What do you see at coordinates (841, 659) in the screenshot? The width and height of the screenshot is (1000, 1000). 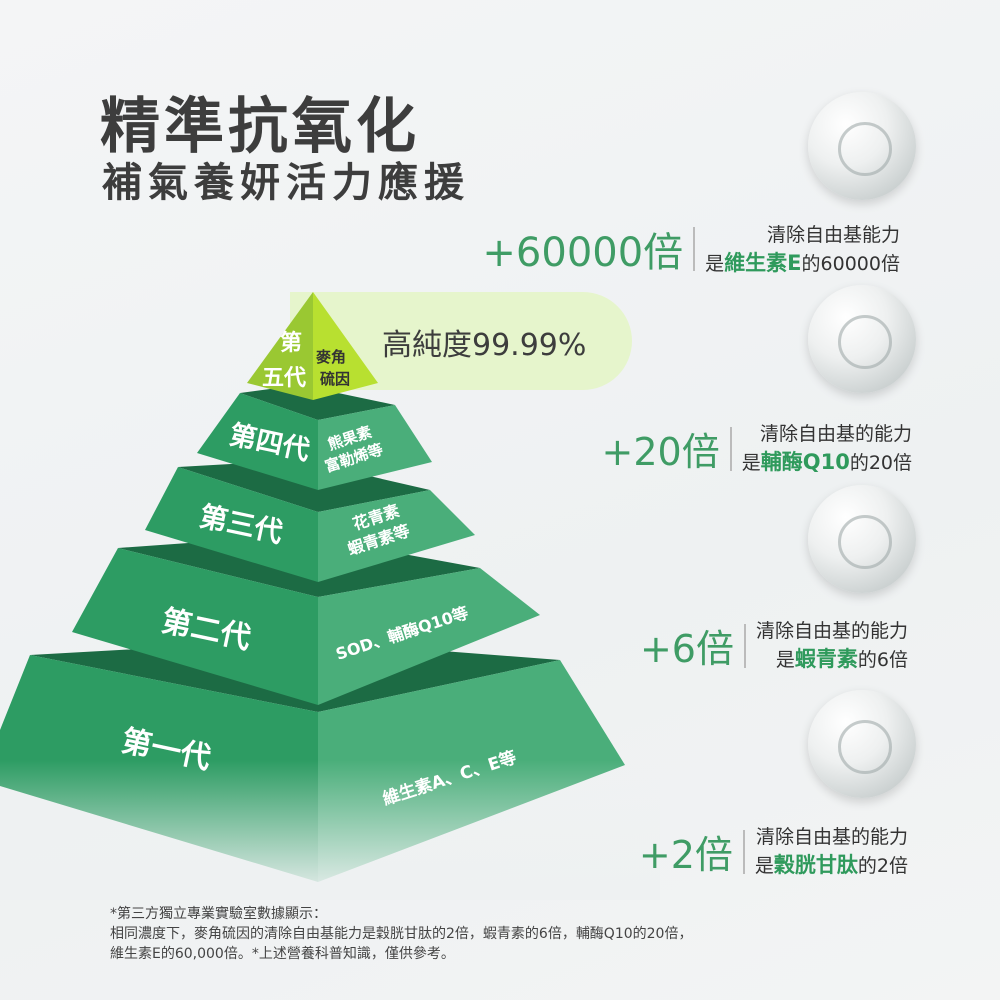 I see `desc-line2: 是蝦青素的6倍` at bounding box center [841, 659].